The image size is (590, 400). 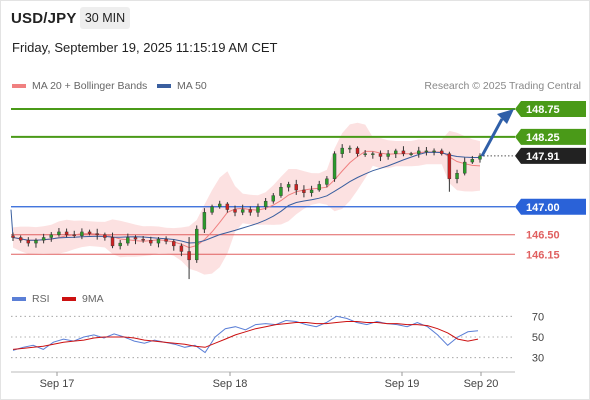 What do you see at coordinates (41, 299) in the screenshot?
I see `legend-rsi-label: RSI` at bounding box center [41, 299].